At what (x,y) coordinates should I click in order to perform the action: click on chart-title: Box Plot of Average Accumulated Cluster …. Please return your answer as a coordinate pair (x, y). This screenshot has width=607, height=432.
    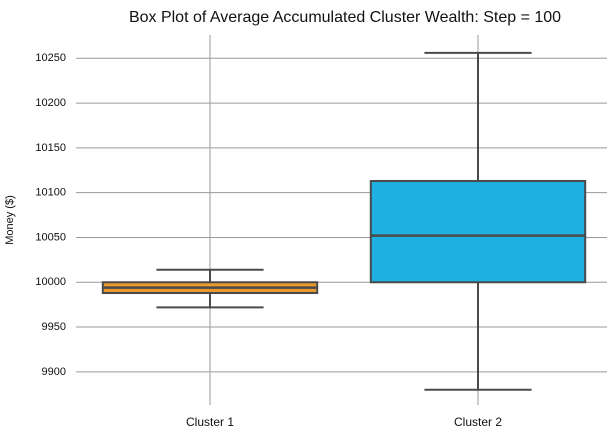
    Looking at the image, I should click on (345, 17).